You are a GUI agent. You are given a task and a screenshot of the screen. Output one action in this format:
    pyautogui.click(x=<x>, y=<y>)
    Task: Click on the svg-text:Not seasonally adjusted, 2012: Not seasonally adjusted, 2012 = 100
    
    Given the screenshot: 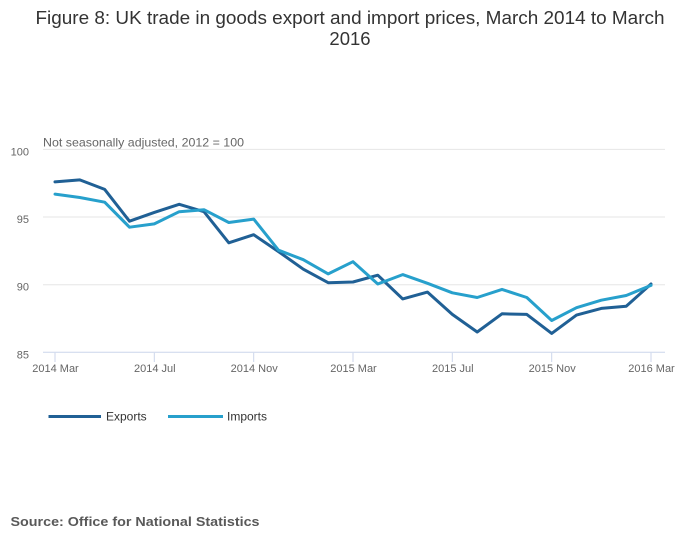 What is the action you would take?
    pyautogui.click(x=143, y=143)
    